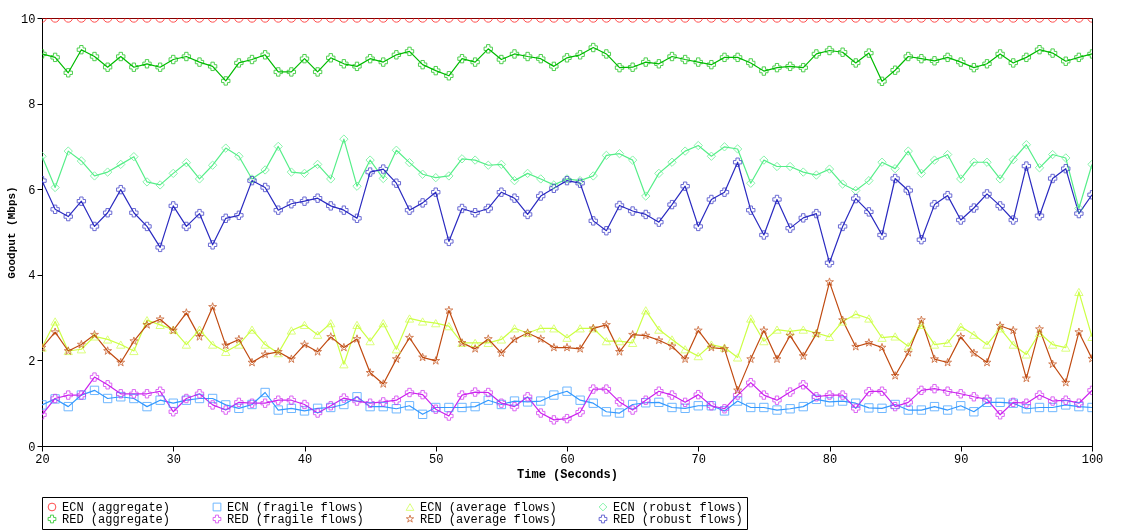 The width and height of the screenshot is (1134, 531). I want to click on x-tick-label: 20, so click(42, 459).